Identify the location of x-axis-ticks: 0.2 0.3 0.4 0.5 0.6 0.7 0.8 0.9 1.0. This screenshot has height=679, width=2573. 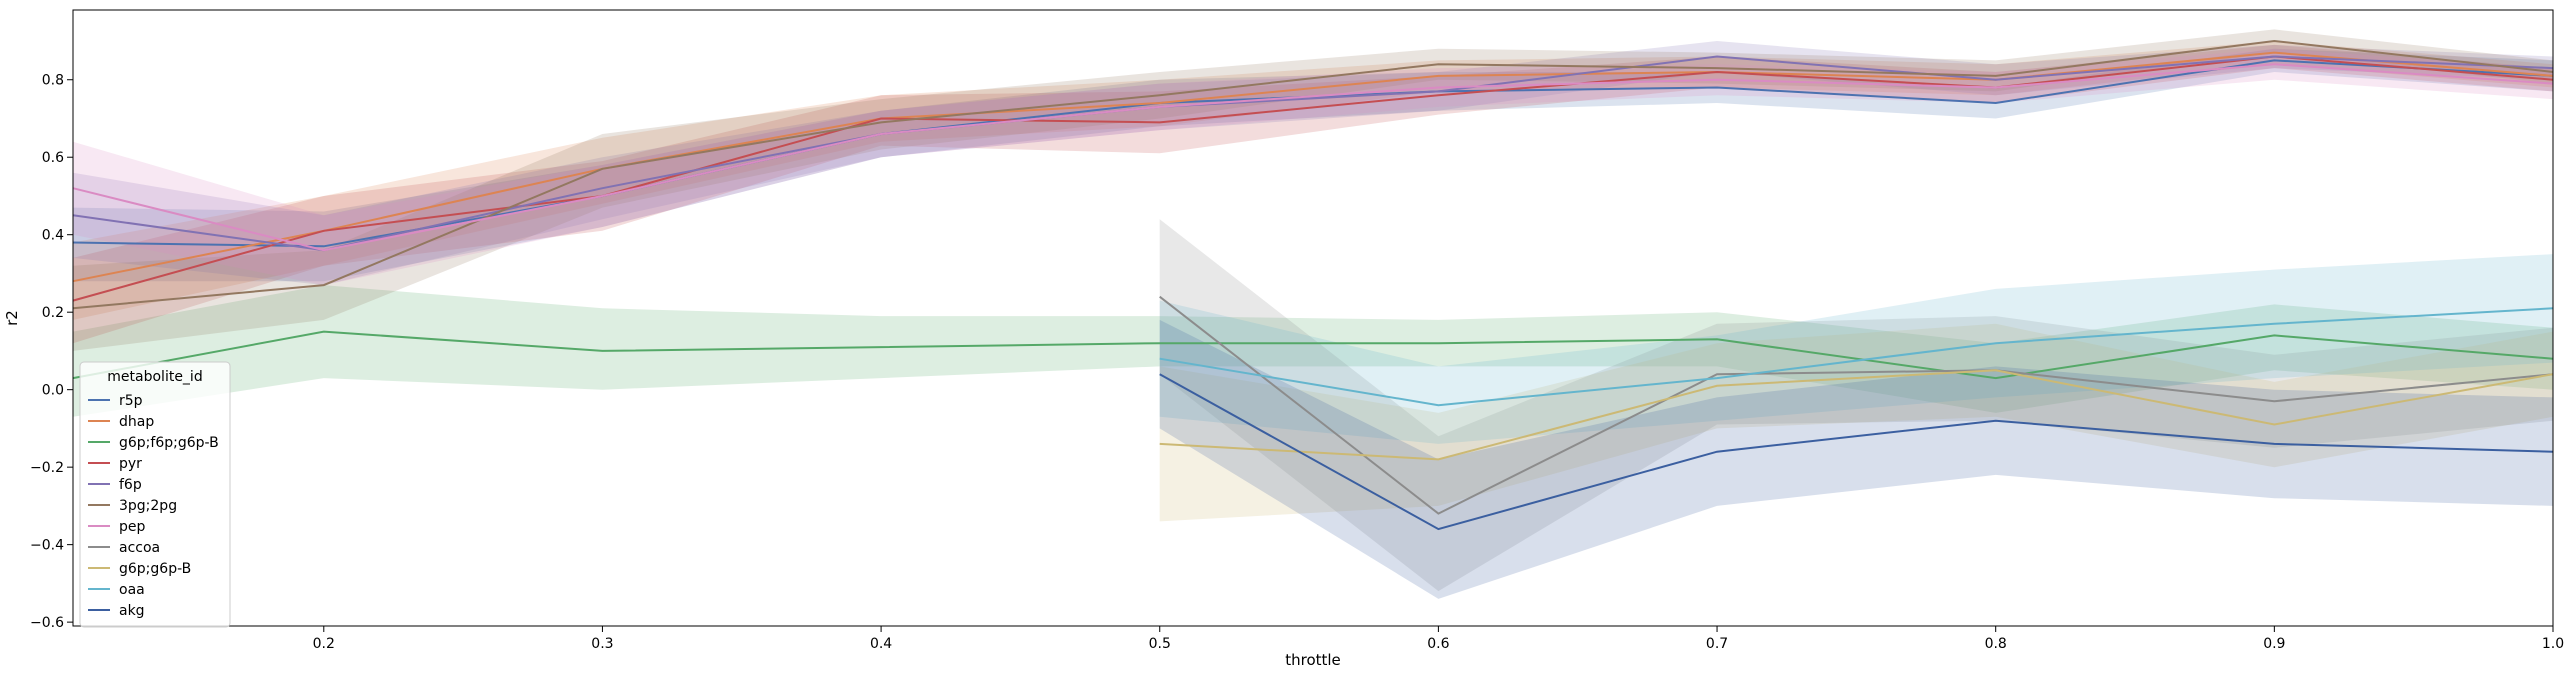
(1438, 639).